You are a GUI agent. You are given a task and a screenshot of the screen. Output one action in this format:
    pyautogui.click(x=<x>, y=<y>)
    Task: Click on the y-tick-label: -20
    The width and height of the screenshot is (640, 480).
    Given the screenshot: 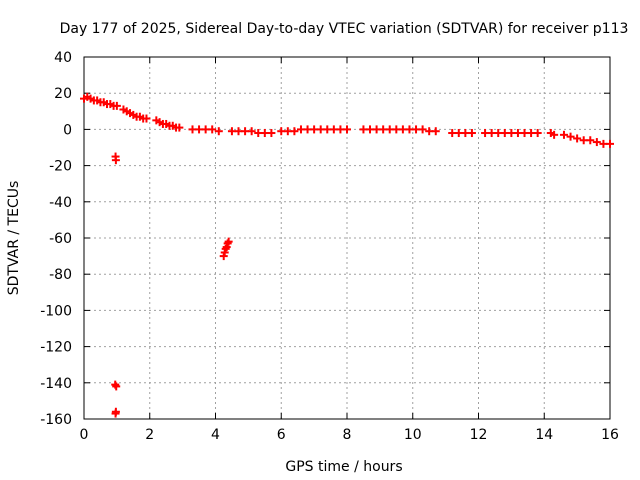 What is the action you would take?
    pyautogui.click(x=60, y=167)
    